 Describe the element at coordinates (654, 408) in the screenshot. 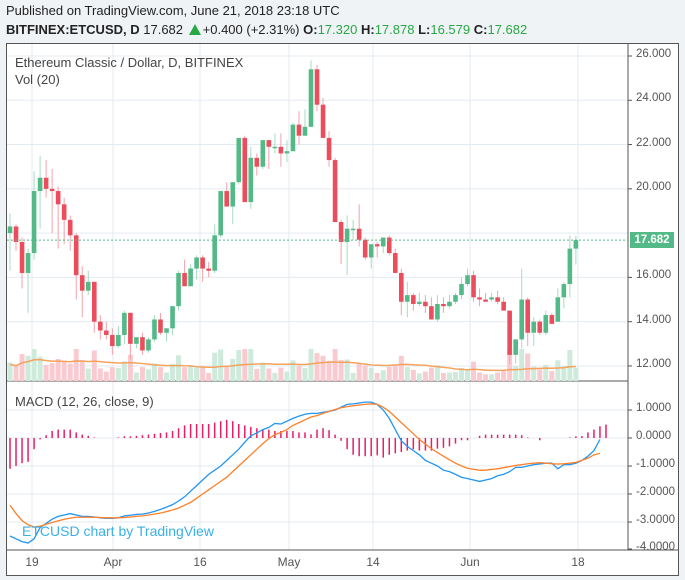

I see `macd-axis-tick: 1.0000` at that location.